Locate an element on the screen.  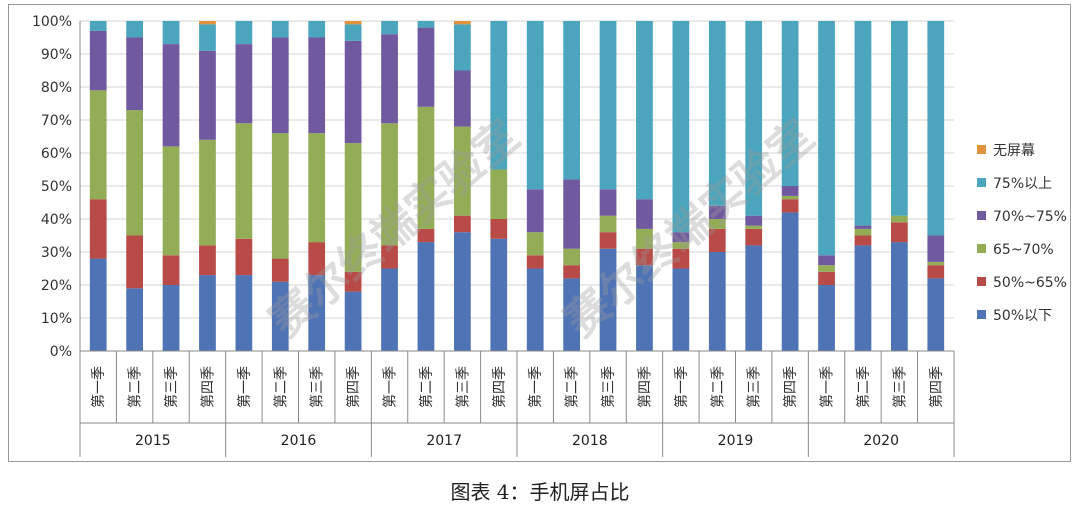
y-tick-label: 30% is located at coordinates (56, 253).